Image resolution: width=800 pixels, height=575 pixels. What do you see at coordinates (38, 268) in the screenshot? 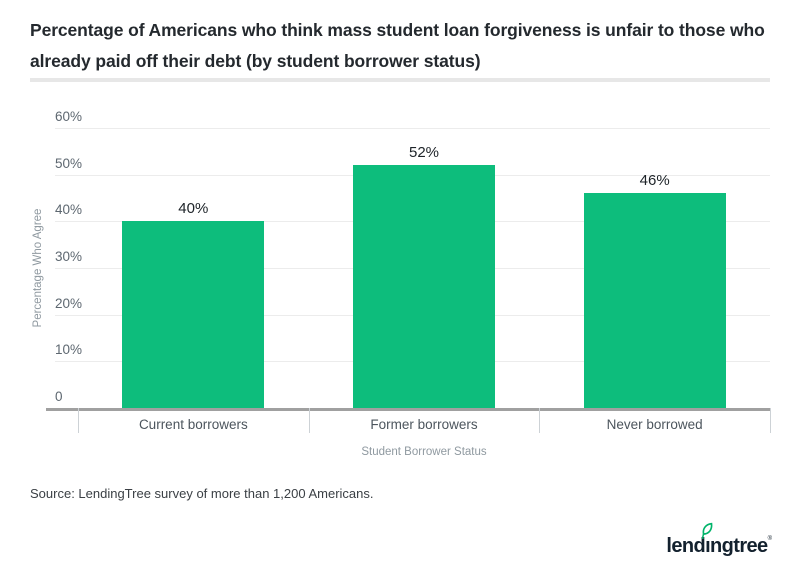
I see `y-axis-title: Percentage Who Agree` at bounding box center [38, 268].